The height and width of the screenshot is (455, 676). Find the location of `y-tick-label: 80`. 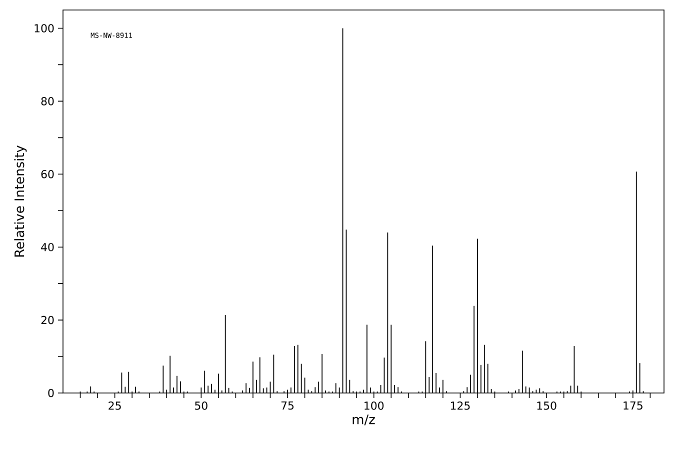

y-tick-label: 80 is located at coordinates (47, 101).